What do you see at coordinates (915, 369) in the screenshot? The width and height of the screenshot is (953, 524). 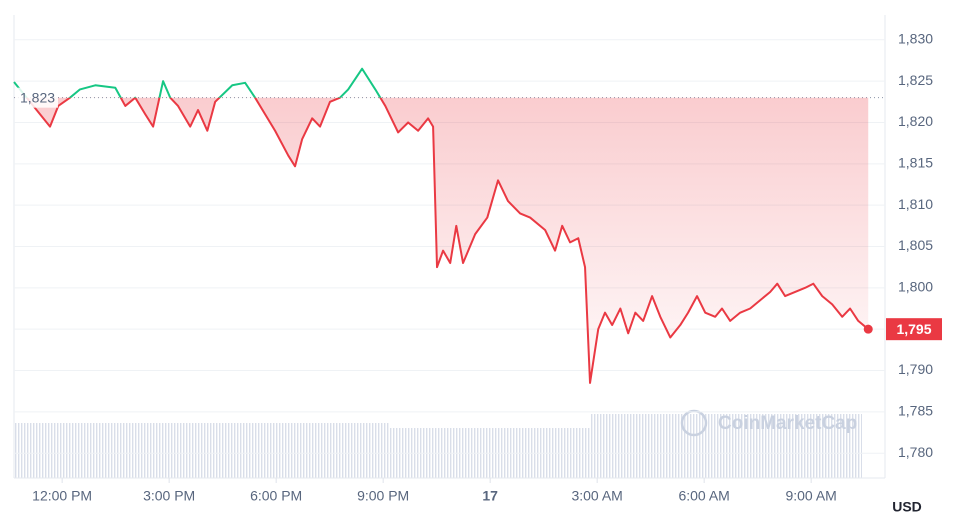 I see `y-tick-label: 1,790` at bounding box center [915, 369].